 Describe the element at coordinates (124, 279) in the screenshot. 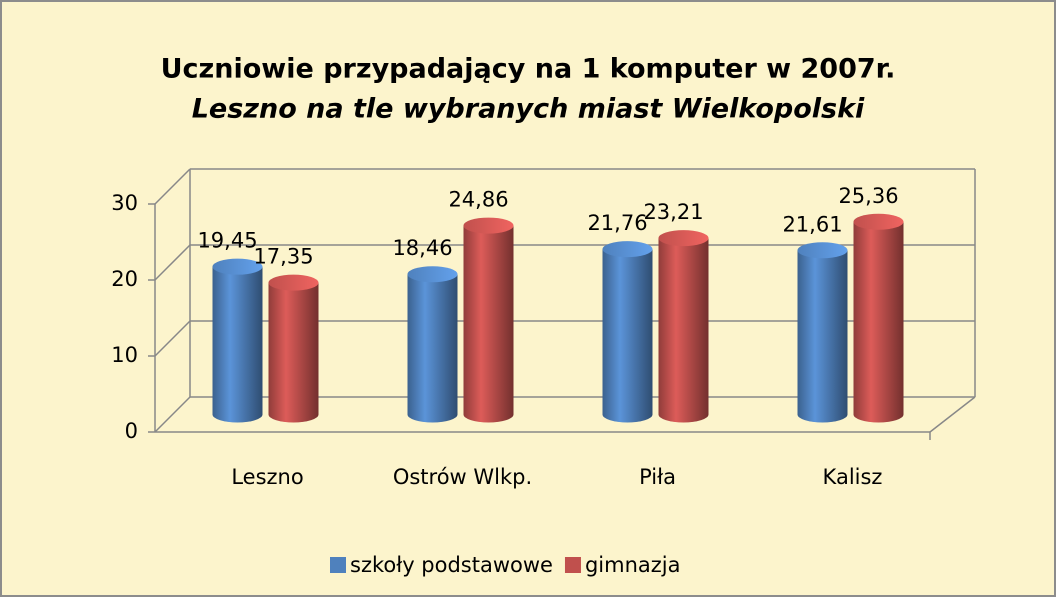

I see `y-tick-label: 20` at that location.